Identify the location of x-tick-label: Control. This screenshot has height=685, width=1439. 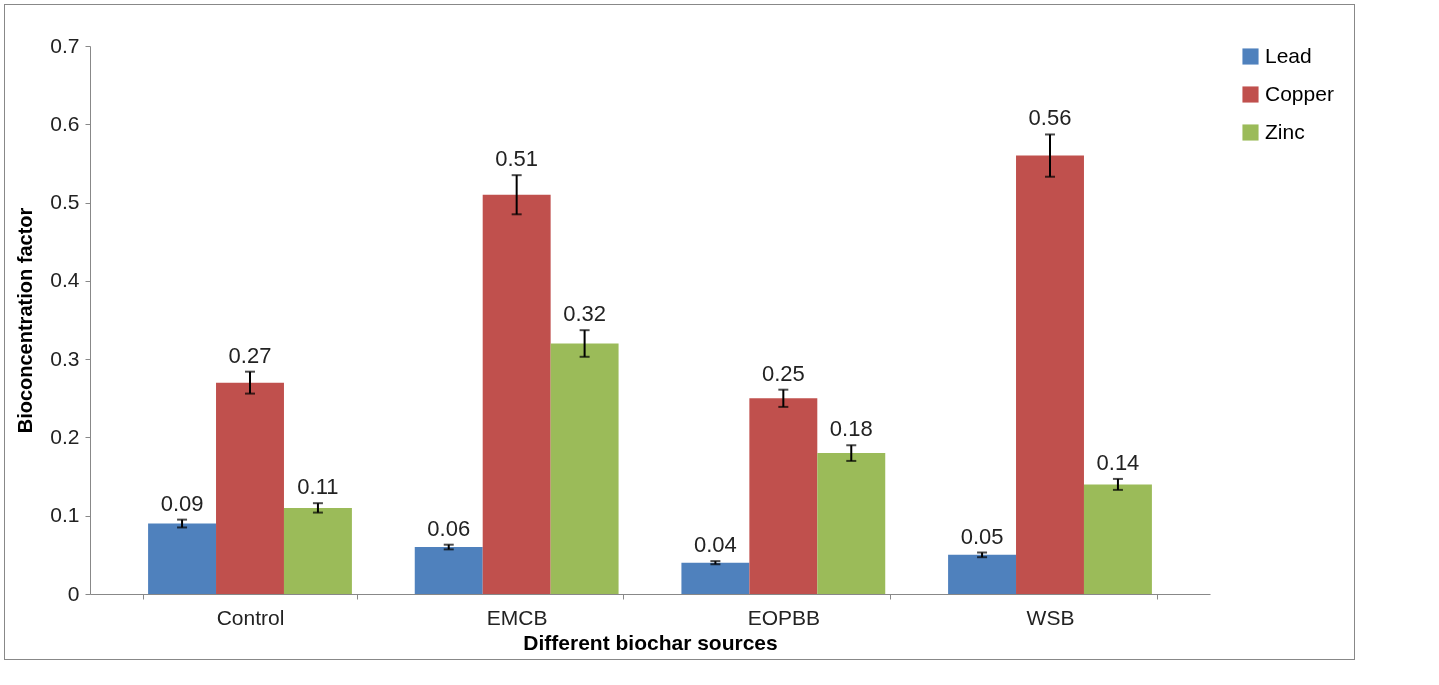
(250, 617).